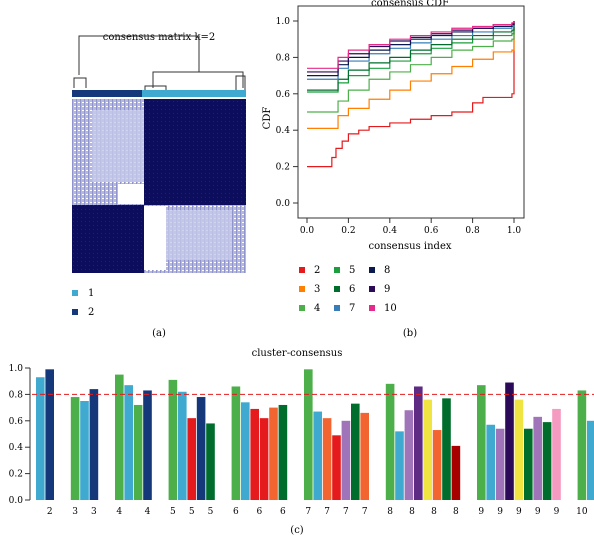  What do you see at coordinates (80, 82) in the screenshot?
I see `dendrogram-left` at bounding box center [80, 82].